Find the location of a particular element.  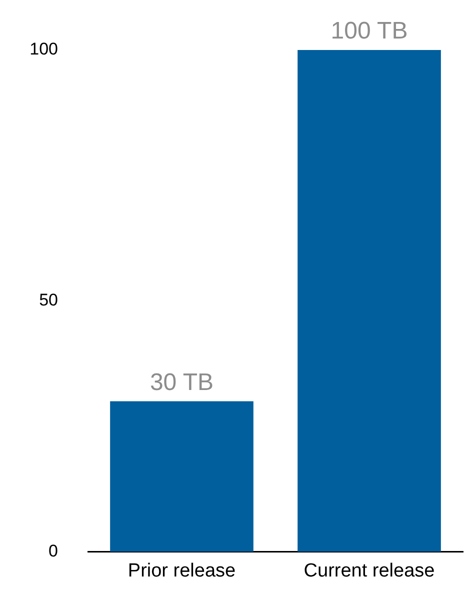

y-tick-label: 50 is located at coordinates (48, 300).